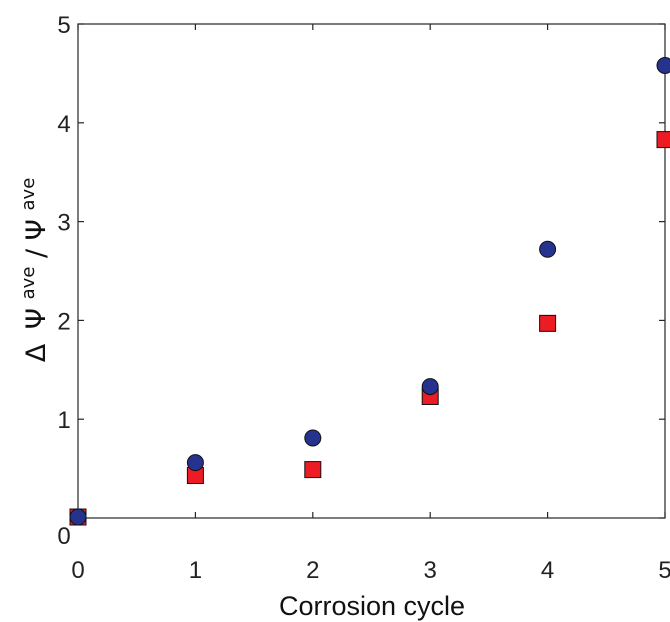  Describe the element at coordinates (63, 124) in the screenshot. I see `y-tick-label: 4` at that location.